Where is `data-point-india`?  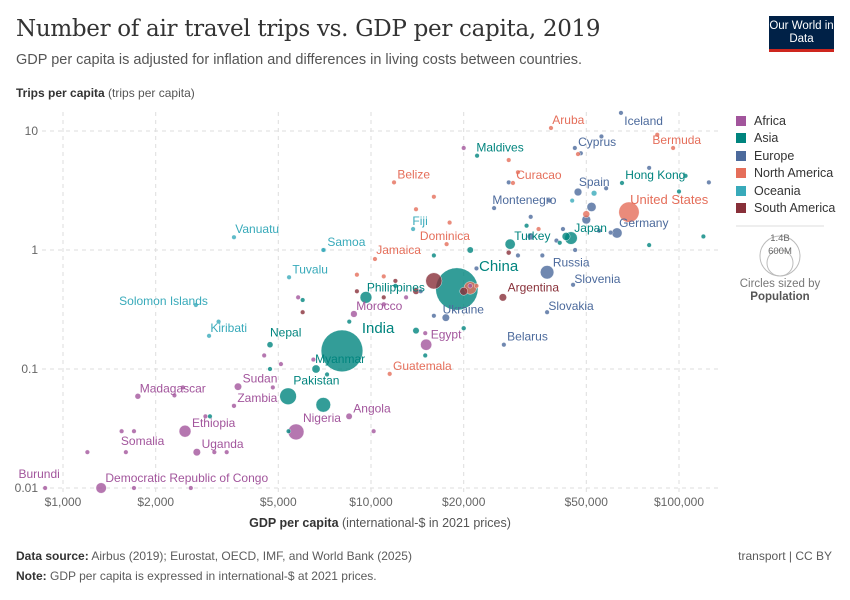 data-point-india is located at coordinates (342, 350).